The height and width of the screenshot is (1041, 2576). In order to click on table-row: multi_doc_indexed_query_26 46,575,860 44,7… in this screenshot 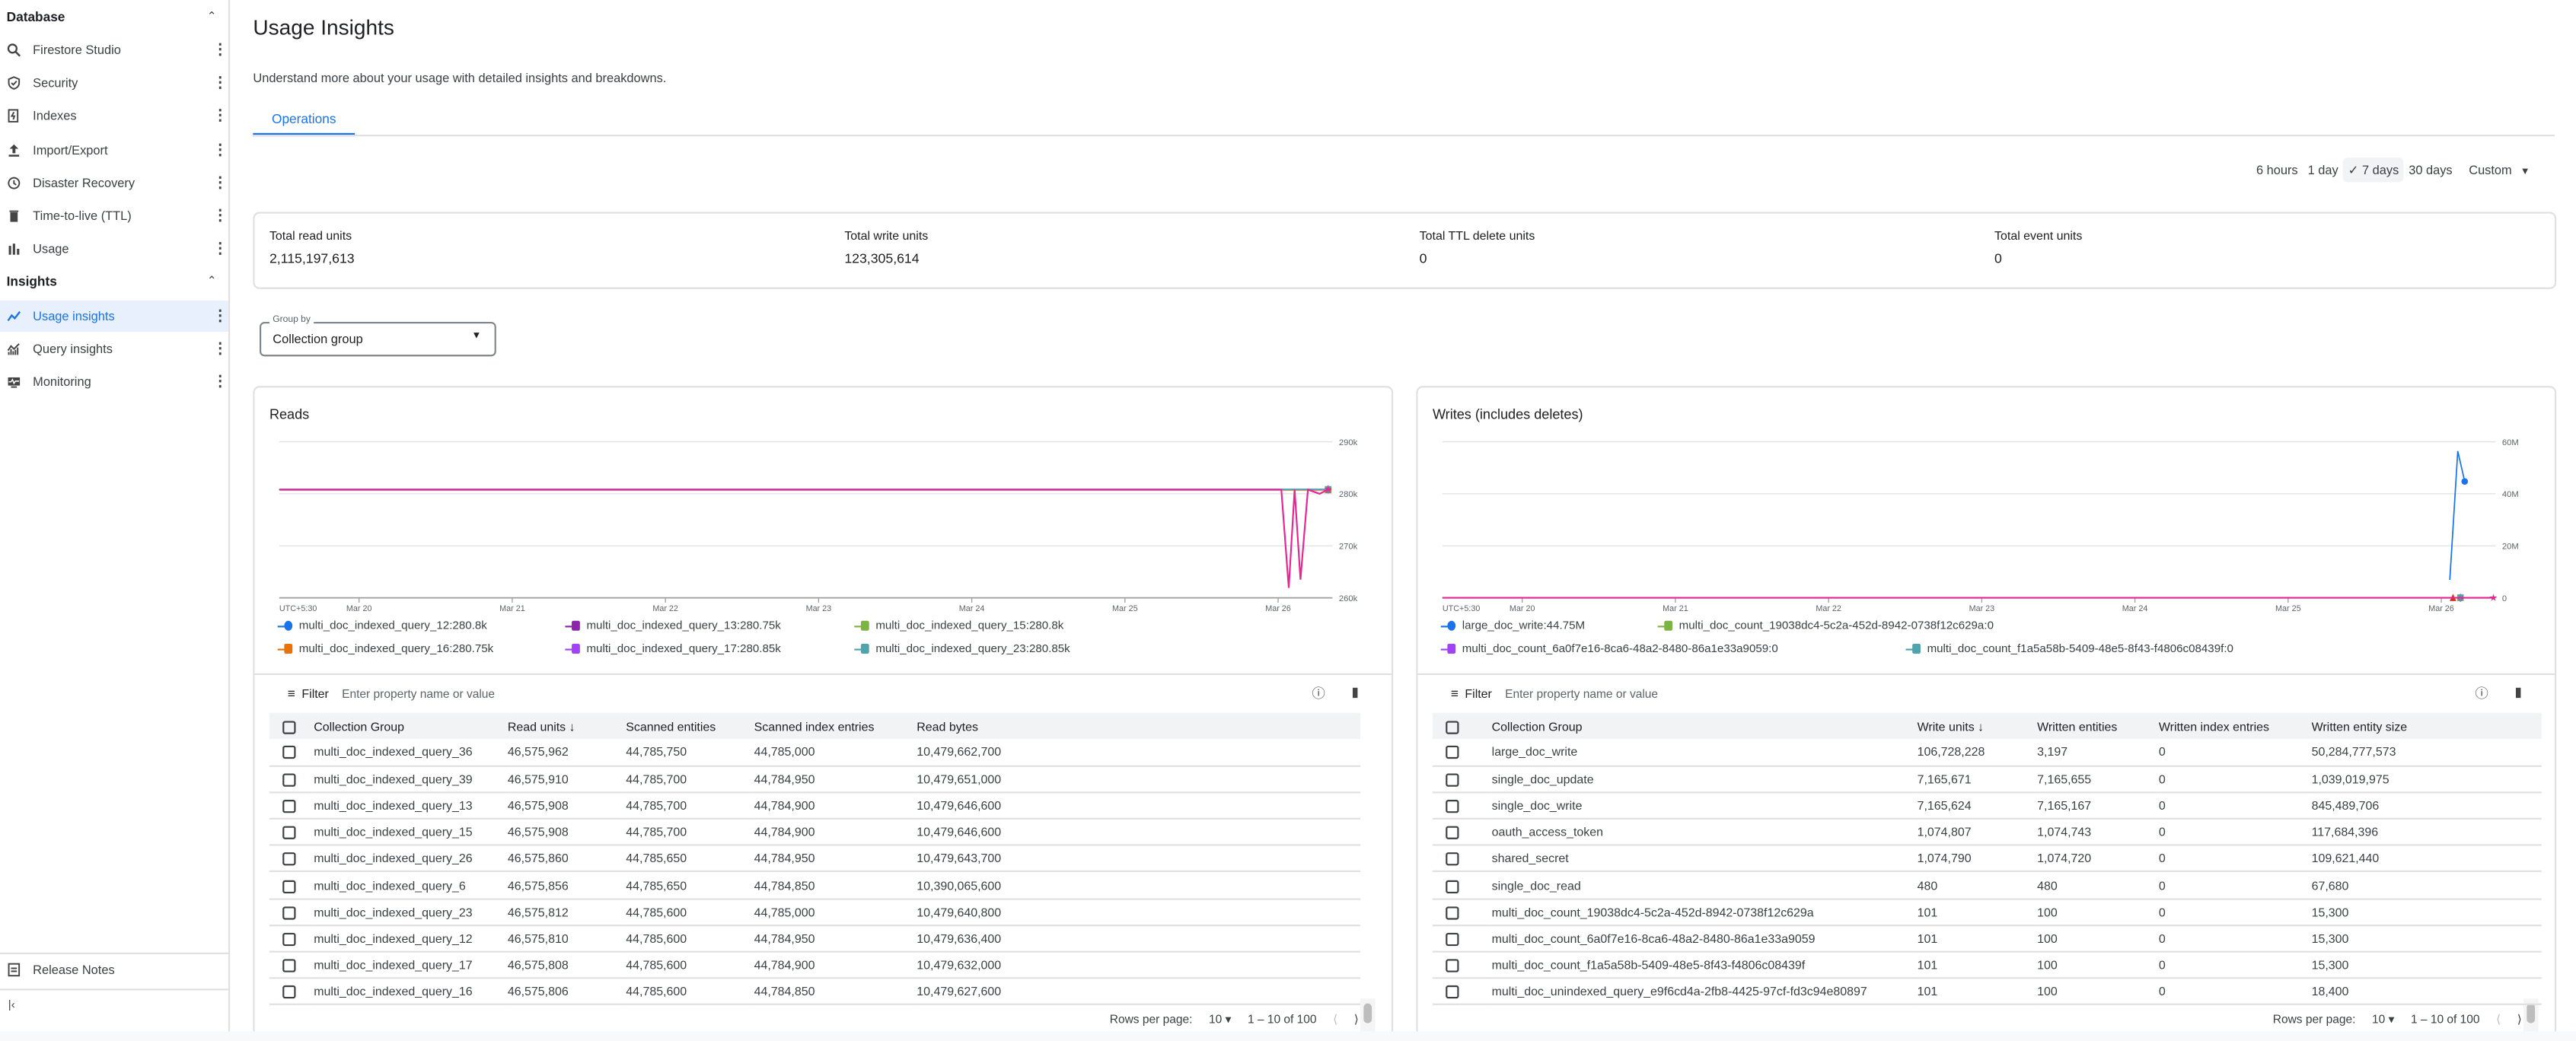, I will do `click(814, 859)`.